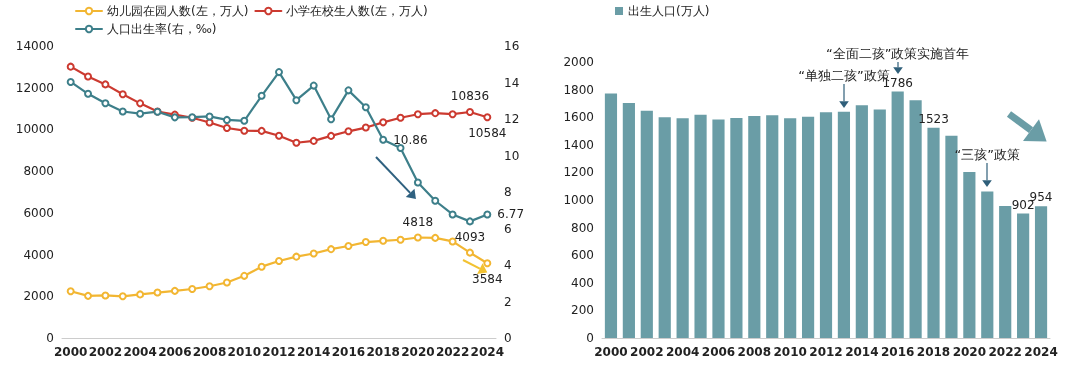 The height and width of the screenshot is (372, 1080). What do you see at coordinates (512, 46) in the screenshot?
I see `y2-tick-label: 16` at bounding box center [512, 46].